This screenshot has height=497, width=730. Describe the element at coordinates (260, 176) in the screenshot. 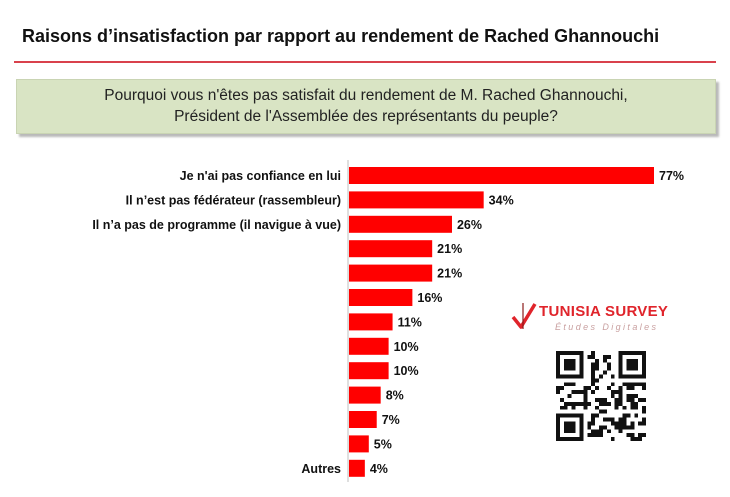

I see `category-label-0: Je n'ai pas confiance en lui` at that location.